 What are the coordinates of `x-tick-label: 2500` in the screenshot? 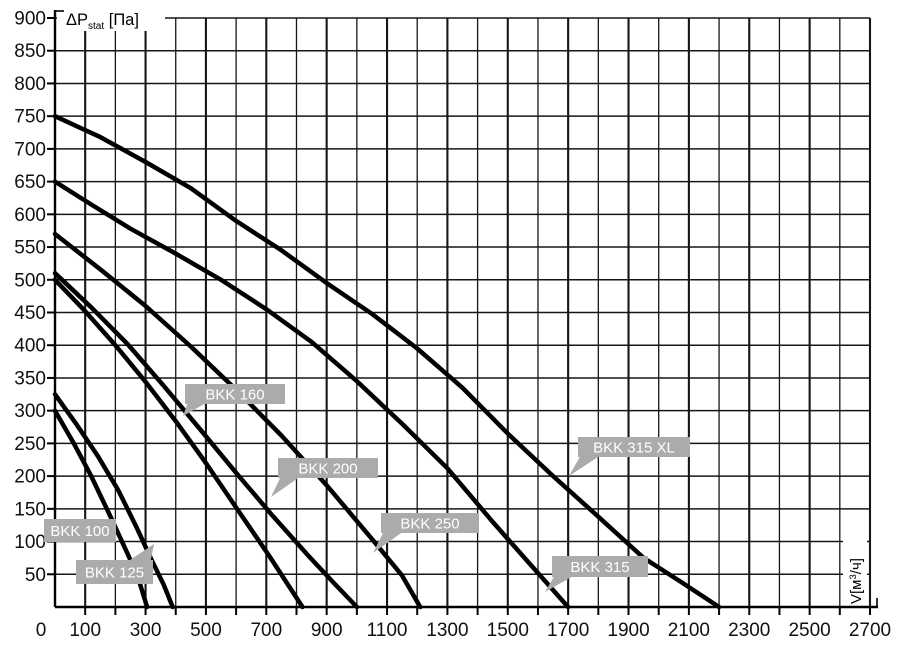 It's located at (809, 630).